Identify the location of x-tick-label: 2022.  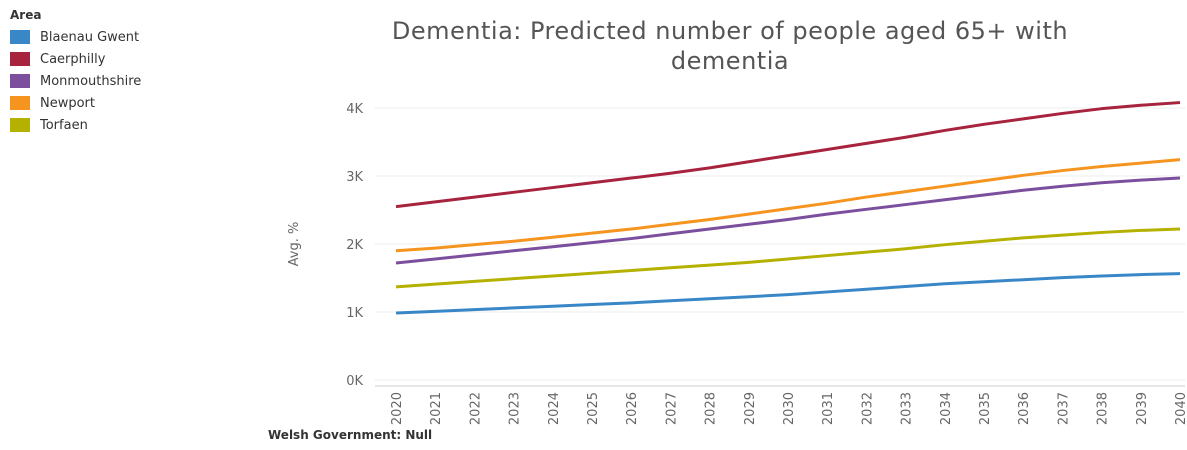
(475, 408).